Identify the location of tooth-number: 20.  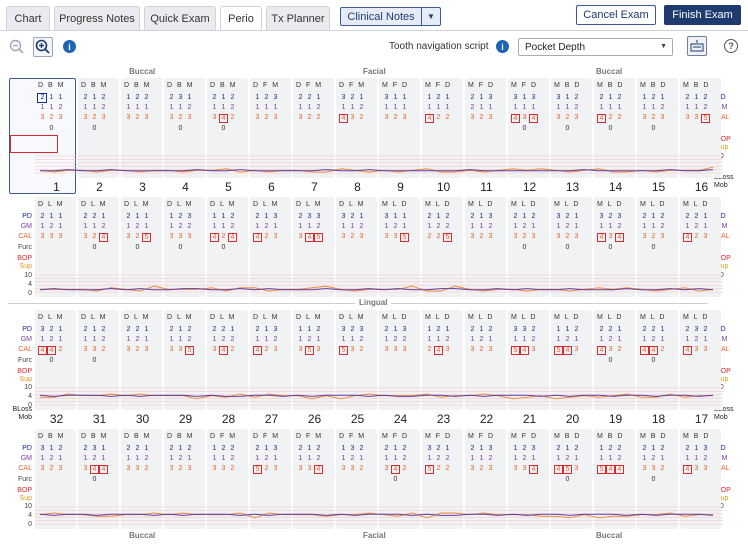
(572, 419).